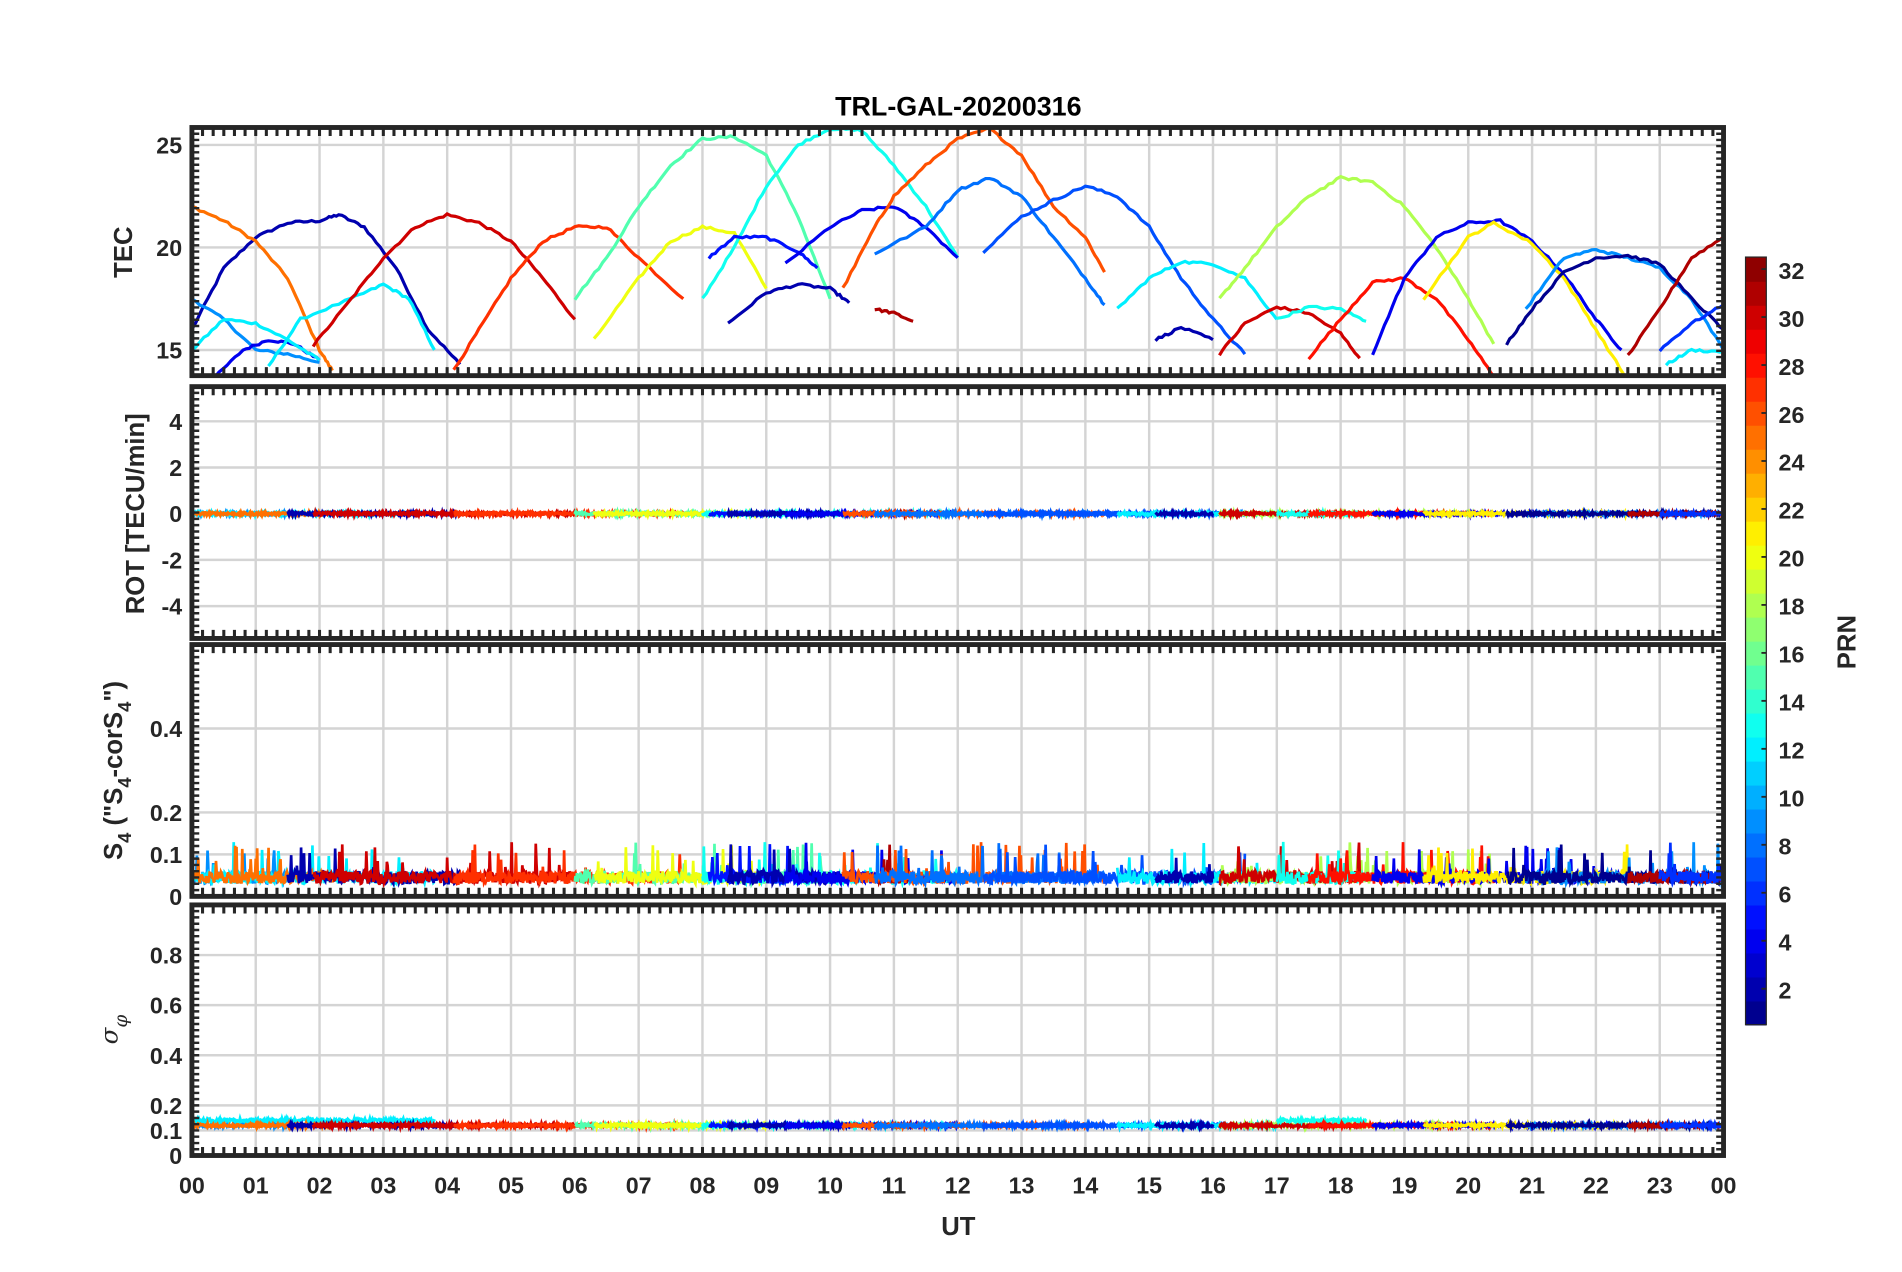 The image size is (1902, 1272). Describe the element at coordinates (1022, 1185) in the screenshot. I see `x-tick-label: 13` at that location.